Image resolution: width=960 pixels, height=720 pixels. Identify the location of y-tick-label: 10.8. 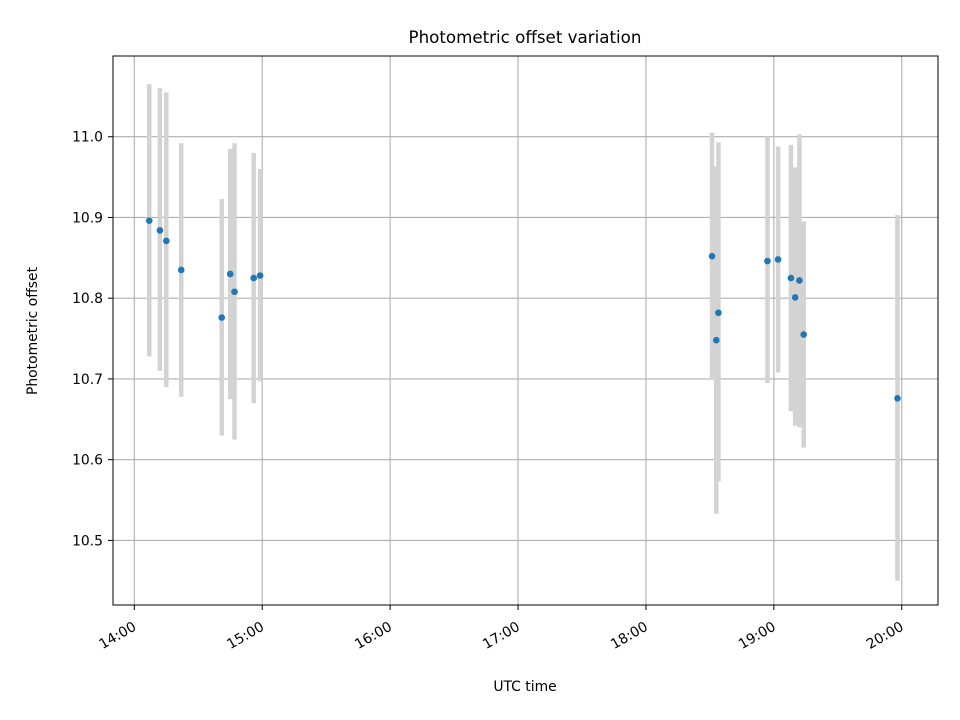
(87, 299).